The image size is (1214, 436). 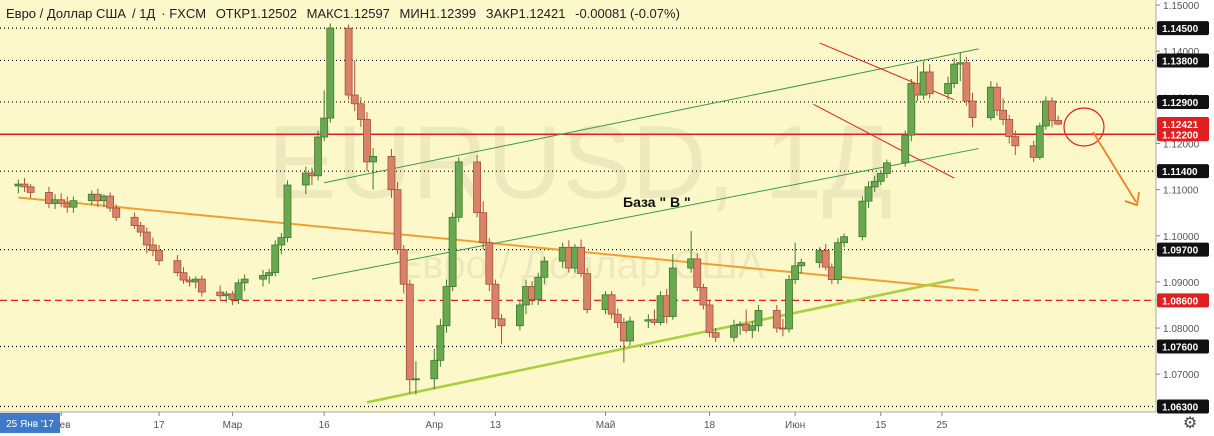 What do you see at coordinates (325, 425) in the screenshot?
I see `time-tick-label: 16` at bounding box center [325, 425].